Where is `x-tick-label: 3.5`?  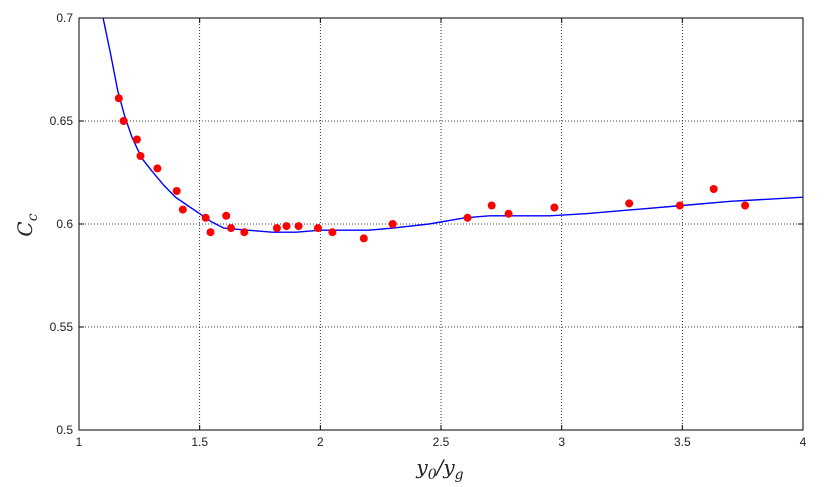
x-tick-label: 3.5 is located at coordinates (682, 442).